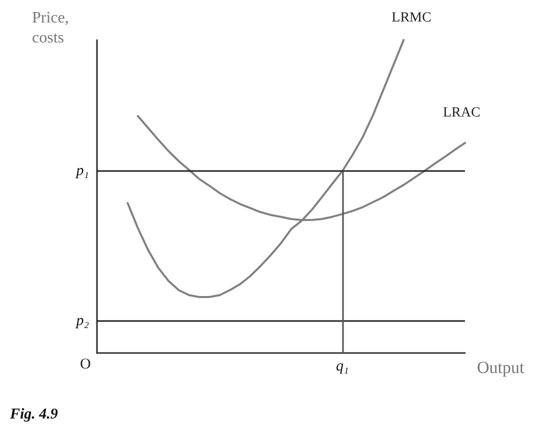 The width and height of the screenshot is (535, 431). Describe the element at coordinates (33, 414) in the screenshot. I see `caption: Fig. 4.9` at that location.